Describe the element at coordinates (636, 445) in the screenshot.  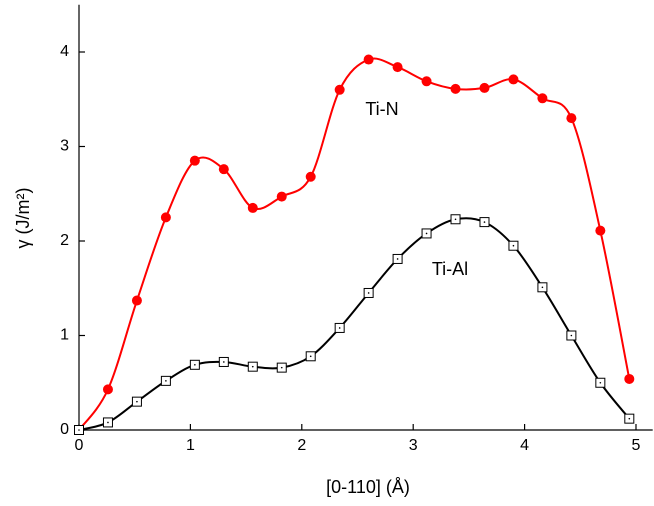
I see `x-tick-label: 5` at that location.